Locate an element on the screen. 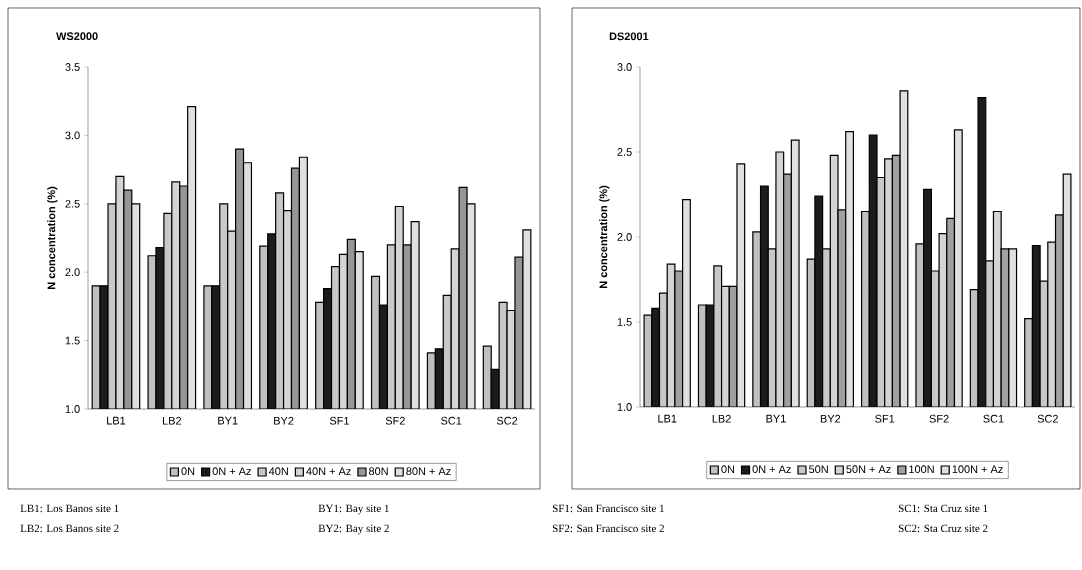  text: LB2: Los Banos site 2 is located at coordinates (69, 528).